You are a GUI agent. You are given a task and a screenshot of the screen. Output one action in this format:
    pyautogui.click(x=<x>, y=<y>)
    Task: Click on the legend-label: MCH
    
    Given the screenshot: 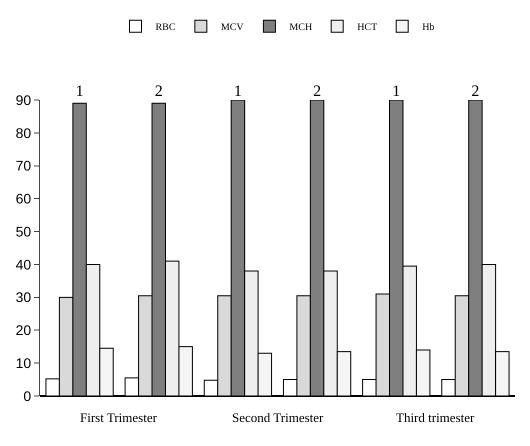 What is the action you would take?
    pyautogui.click(x=300, y=28)
    